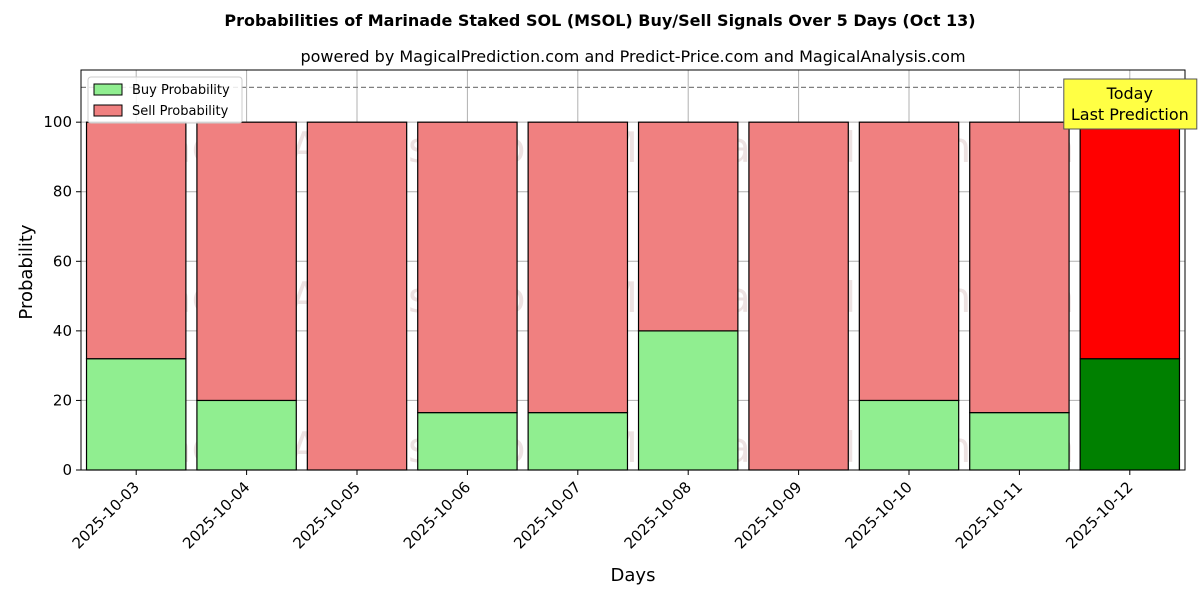 This screenshot has width=1200, height=600. Describe the element at coordinates (62, 331) in the screenshot. I see `y-tick-label: 40` at that location.